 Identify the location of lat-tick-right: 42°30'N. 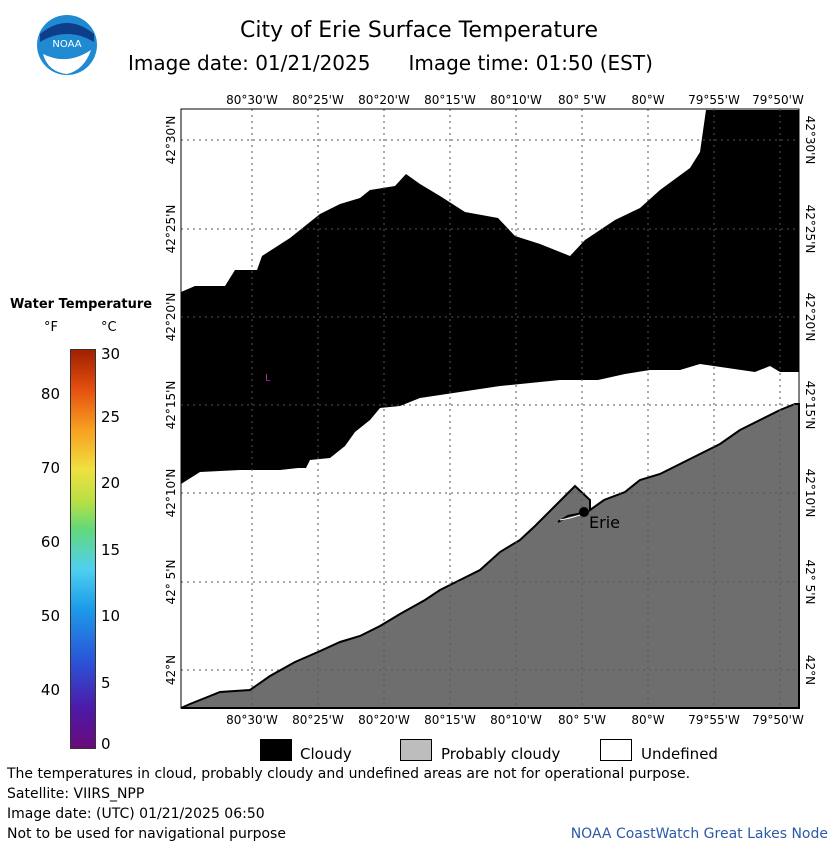
(810, 140).